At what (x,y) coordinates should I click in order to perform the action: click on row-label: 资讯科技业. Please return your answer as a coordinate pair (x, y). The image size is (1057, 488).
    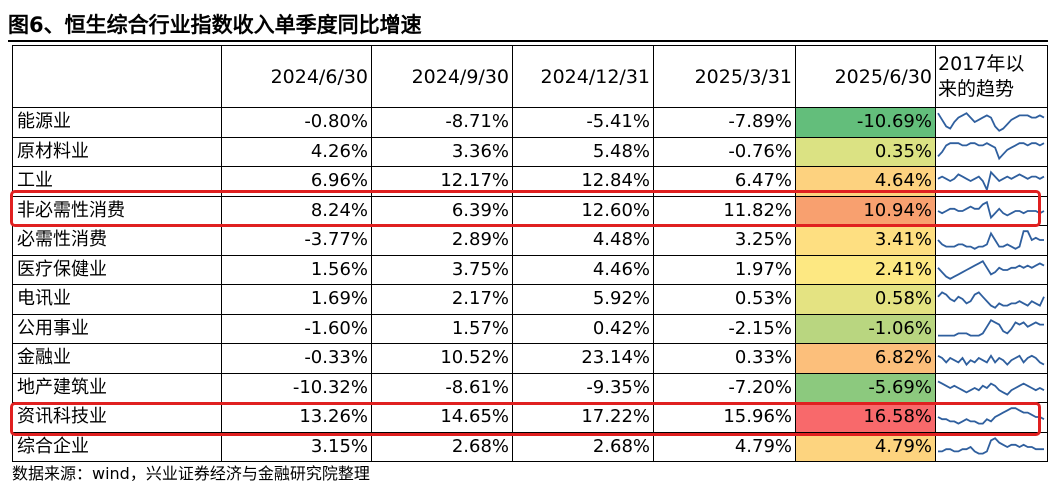
    Looking at the image, I should click on (117, 417).